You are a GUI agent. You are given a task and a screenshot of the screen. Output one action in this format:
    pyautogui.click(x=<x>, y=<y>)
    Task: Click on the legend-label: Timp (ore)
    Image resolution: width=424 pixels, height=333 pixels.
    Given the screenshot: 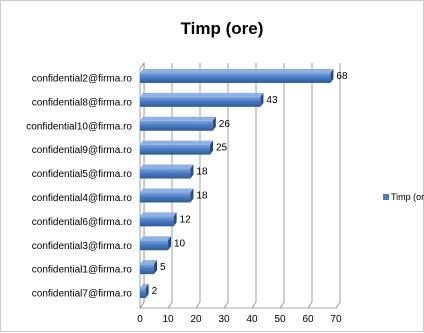 What is the action you would take?
    pyautogui.click(x=407, y=197)
    